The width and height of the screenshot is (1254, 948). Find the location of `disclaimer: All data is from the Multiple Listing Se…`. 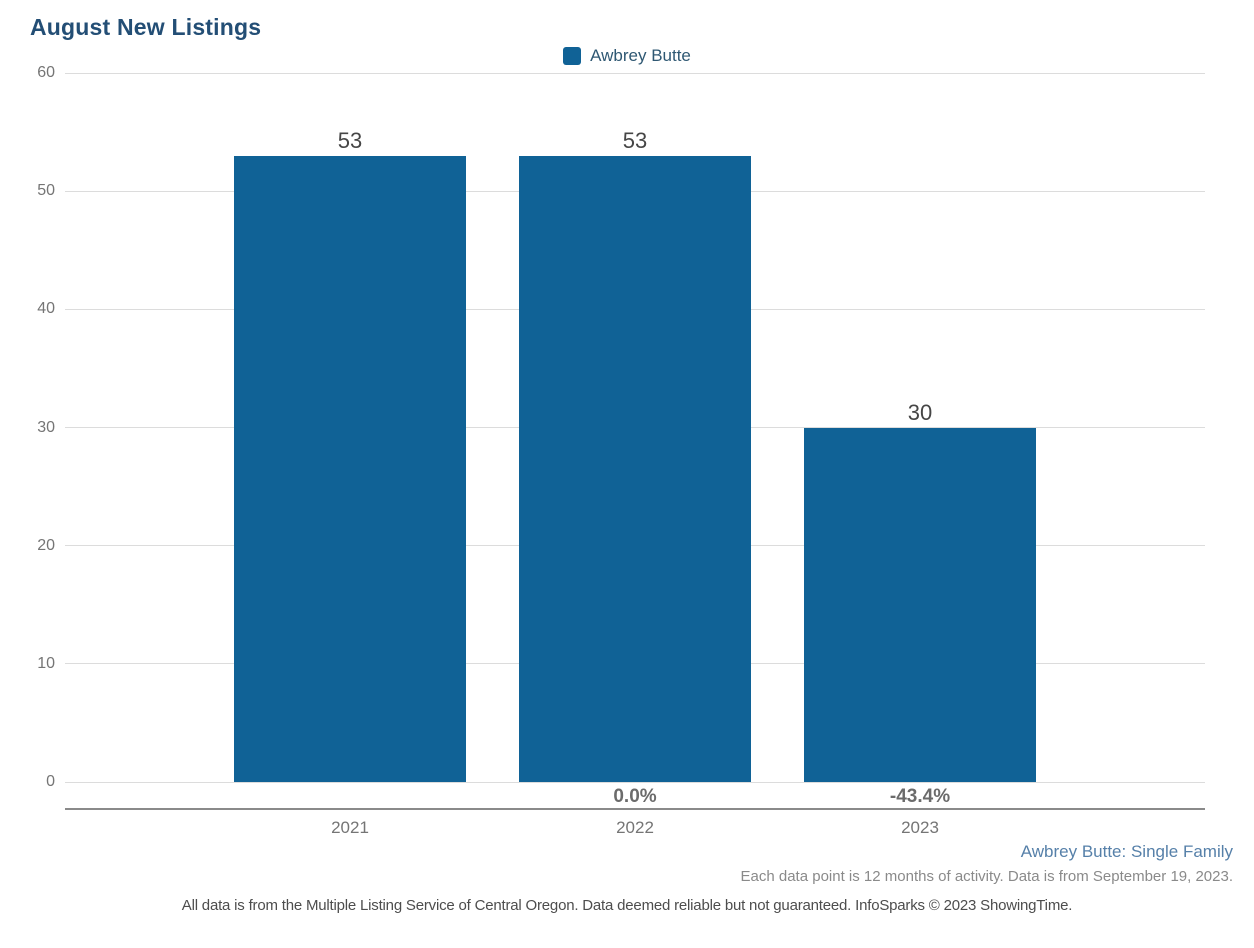

disclaimer: All data is from the Multiple Listing Se… is located at coordinates (627, 905).